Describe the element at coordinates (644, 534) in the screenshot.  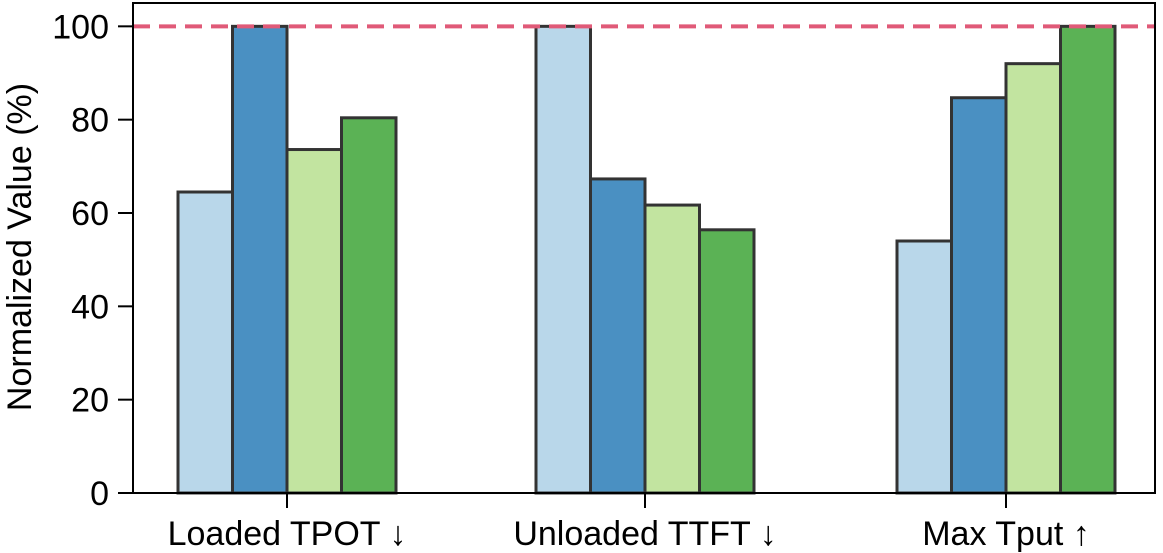
I see `x-tick-label-1: Unloaded TTFT ↓` at that location.